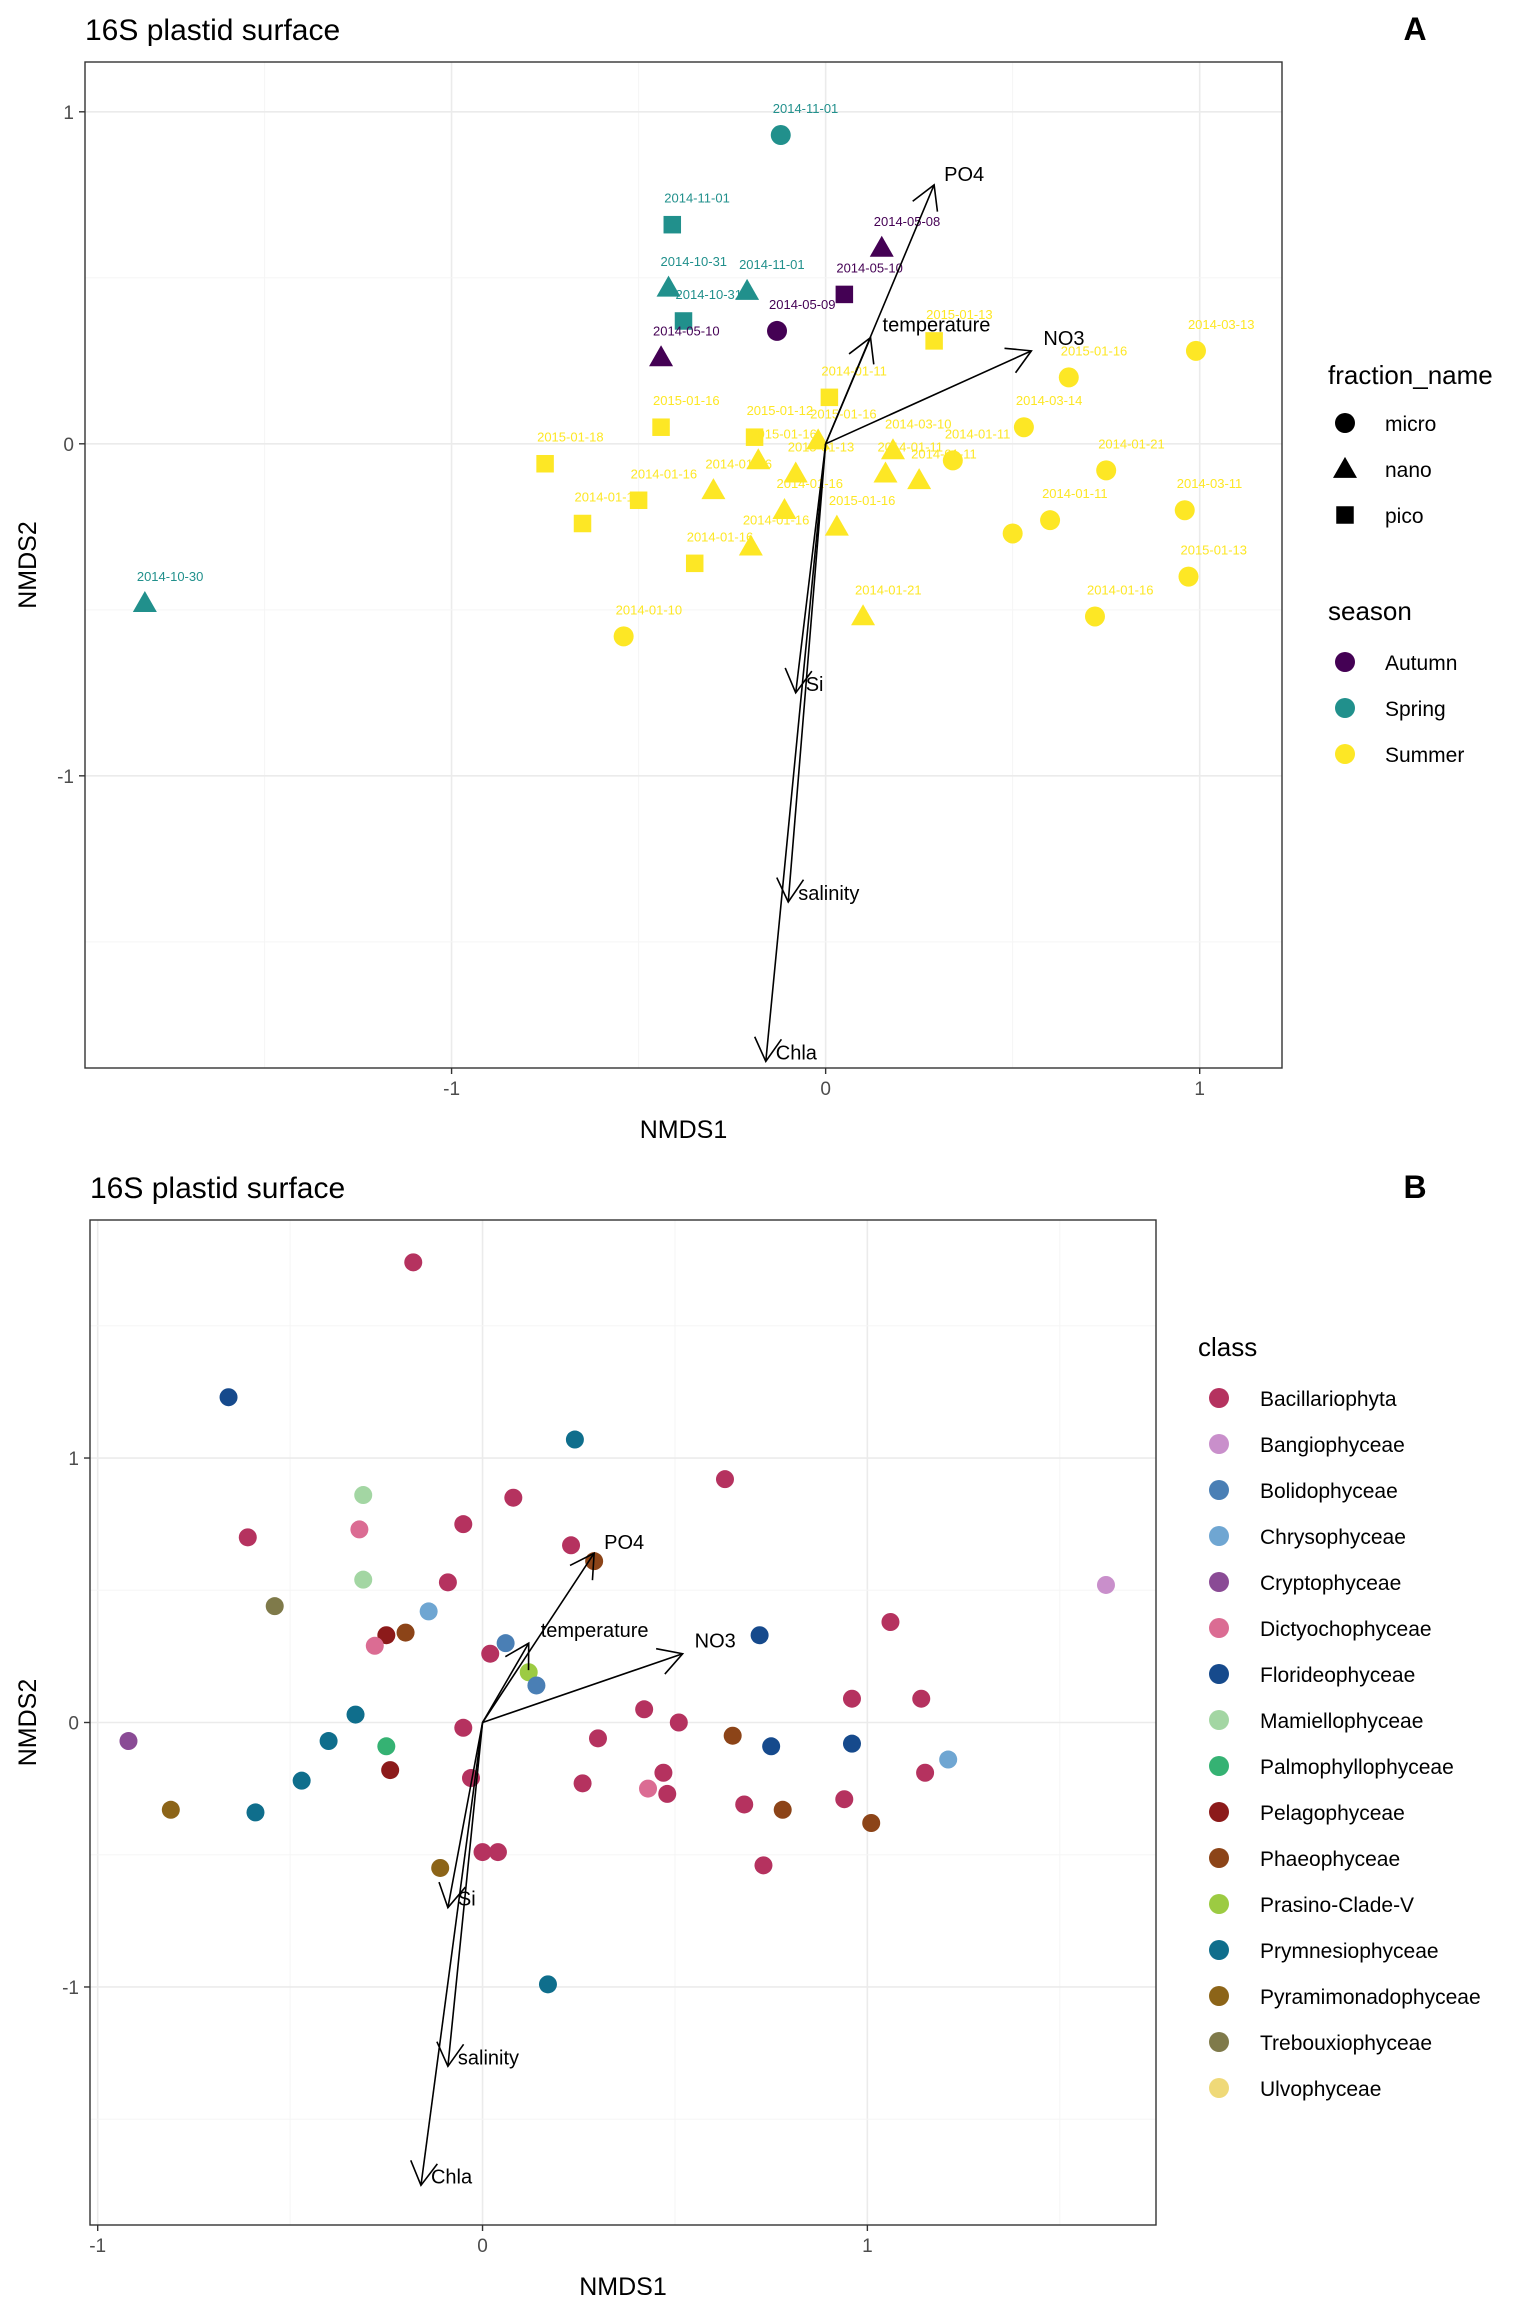 This screenshot has height=2309, width=1536. Describe the element at coordinates (1332, 1813) in the screenshot. I see `legend-label: Pelagophyceae` at that location.